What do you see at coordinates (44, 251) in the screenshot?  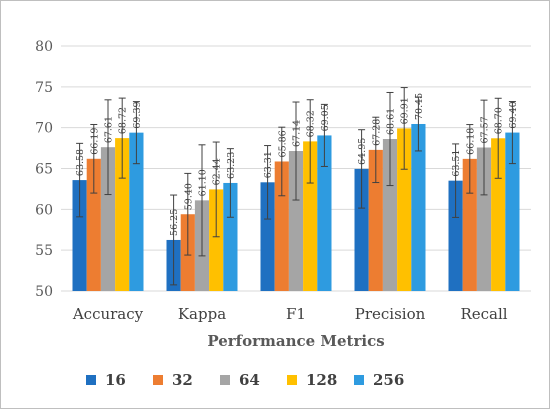 I see `y-tick-label: 55` at bounding box center [44, 251].